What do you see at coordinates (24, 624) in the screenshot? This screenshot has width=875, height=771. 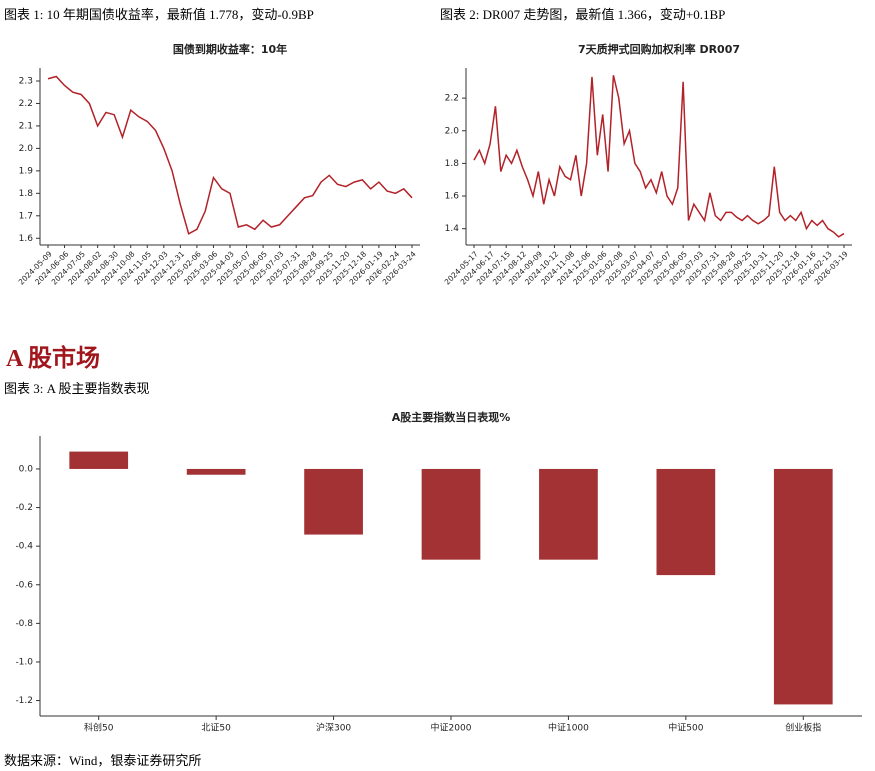 I see `y-tick-label: -0.8` at bounding box center [24, 624].